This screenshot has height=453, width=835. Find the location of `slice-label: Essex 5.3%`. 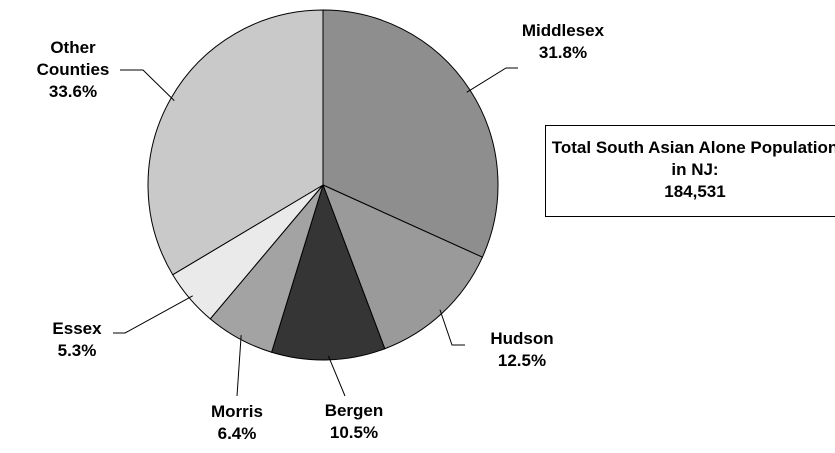

slice-label: Essex 5.3% is located at coordinates (77, 340).